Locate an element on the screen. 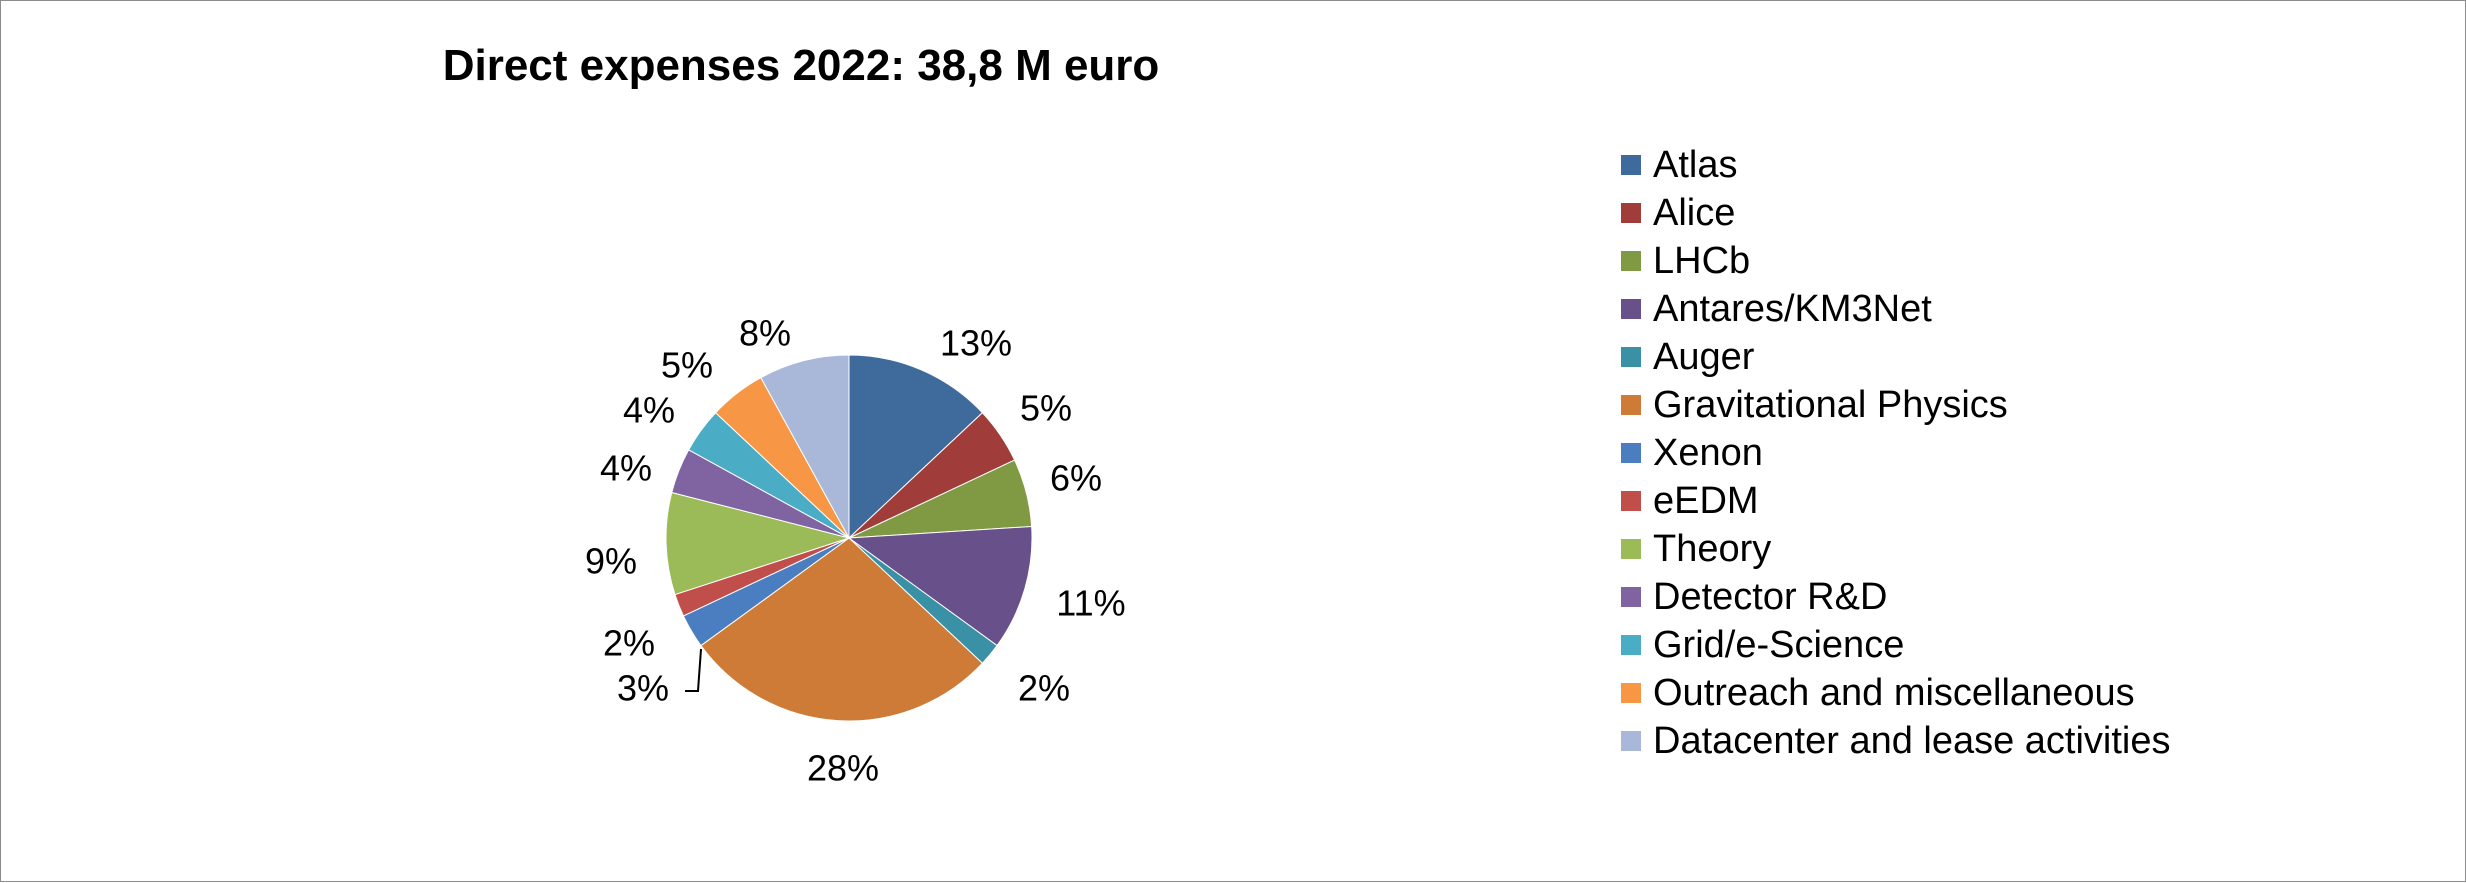 The height and width of the screenshot is (883, 2466). pie-labels: 13%5%6%11%2%28%3%2%9%4%4%5%8% is located at coordinates (855, 551).